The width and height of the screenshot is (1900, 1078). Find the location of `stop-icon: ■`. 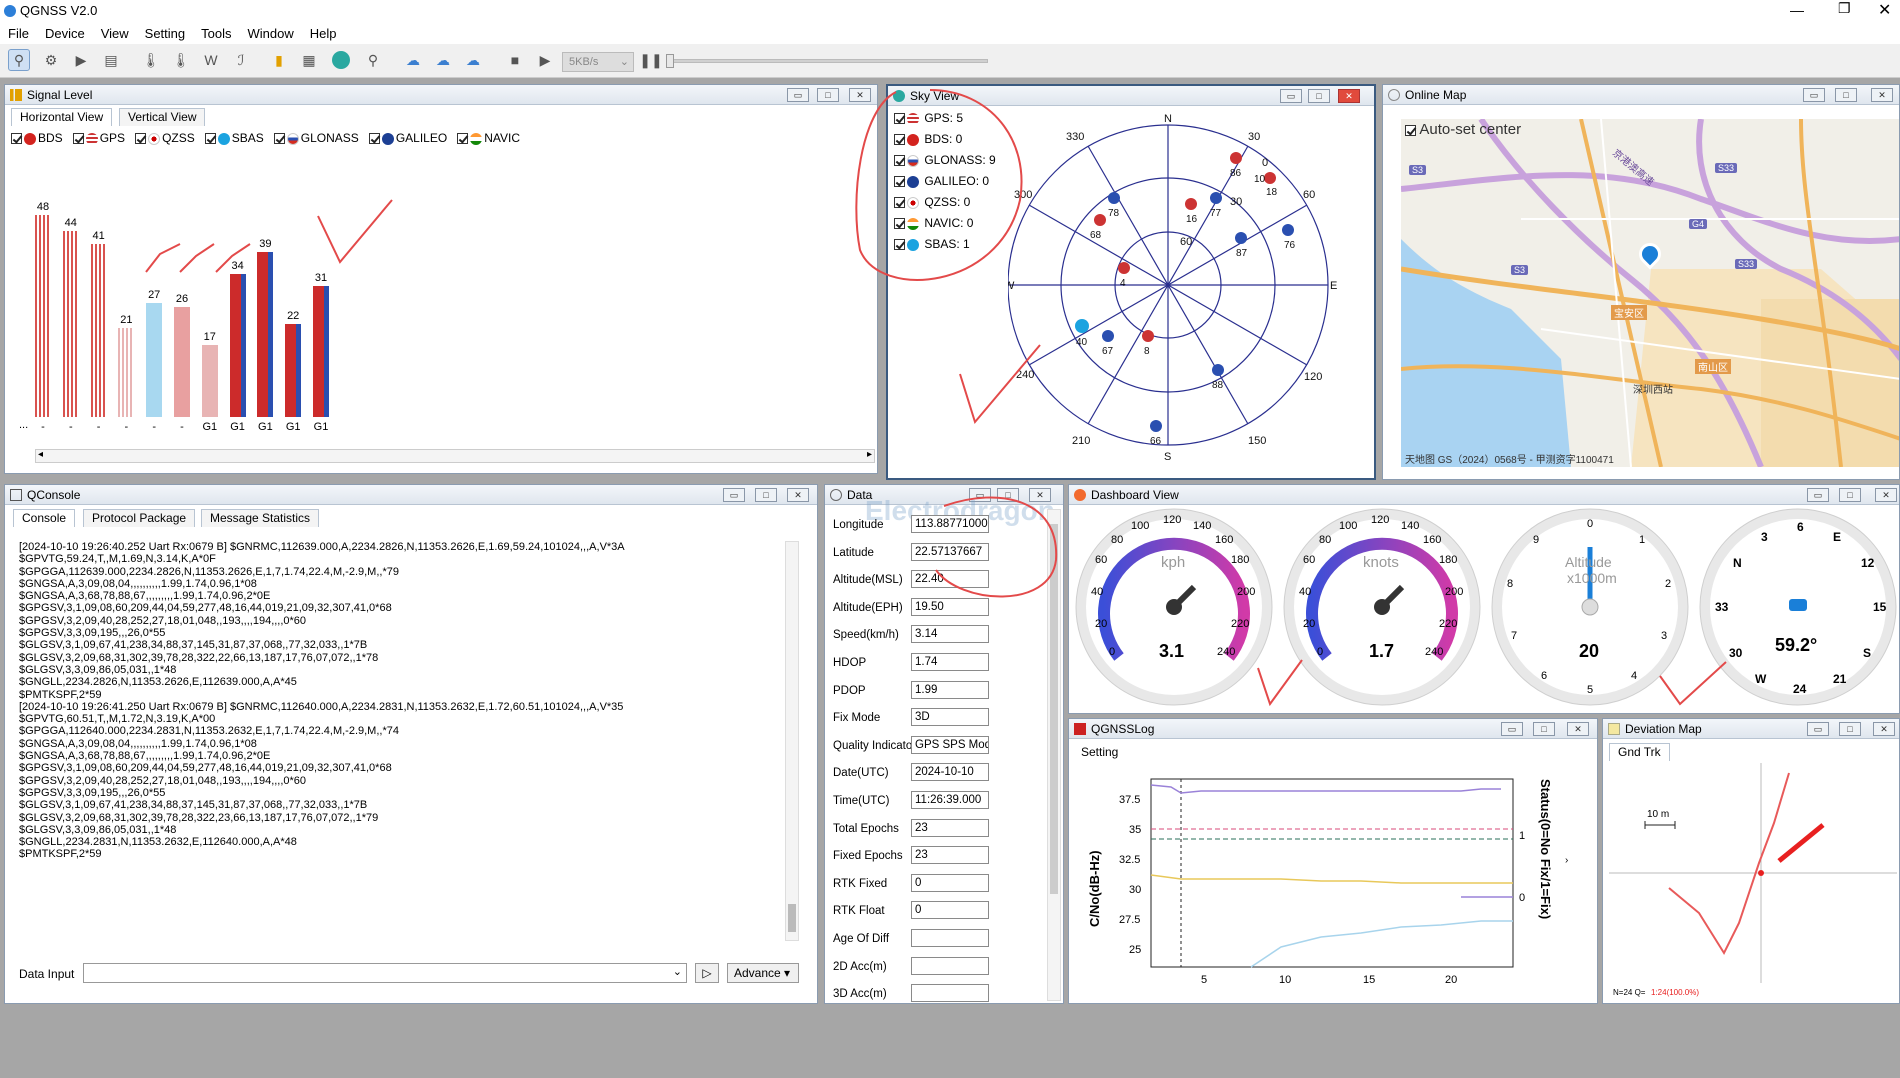

stop-icon: ■ is located at coordinates (515, 60).